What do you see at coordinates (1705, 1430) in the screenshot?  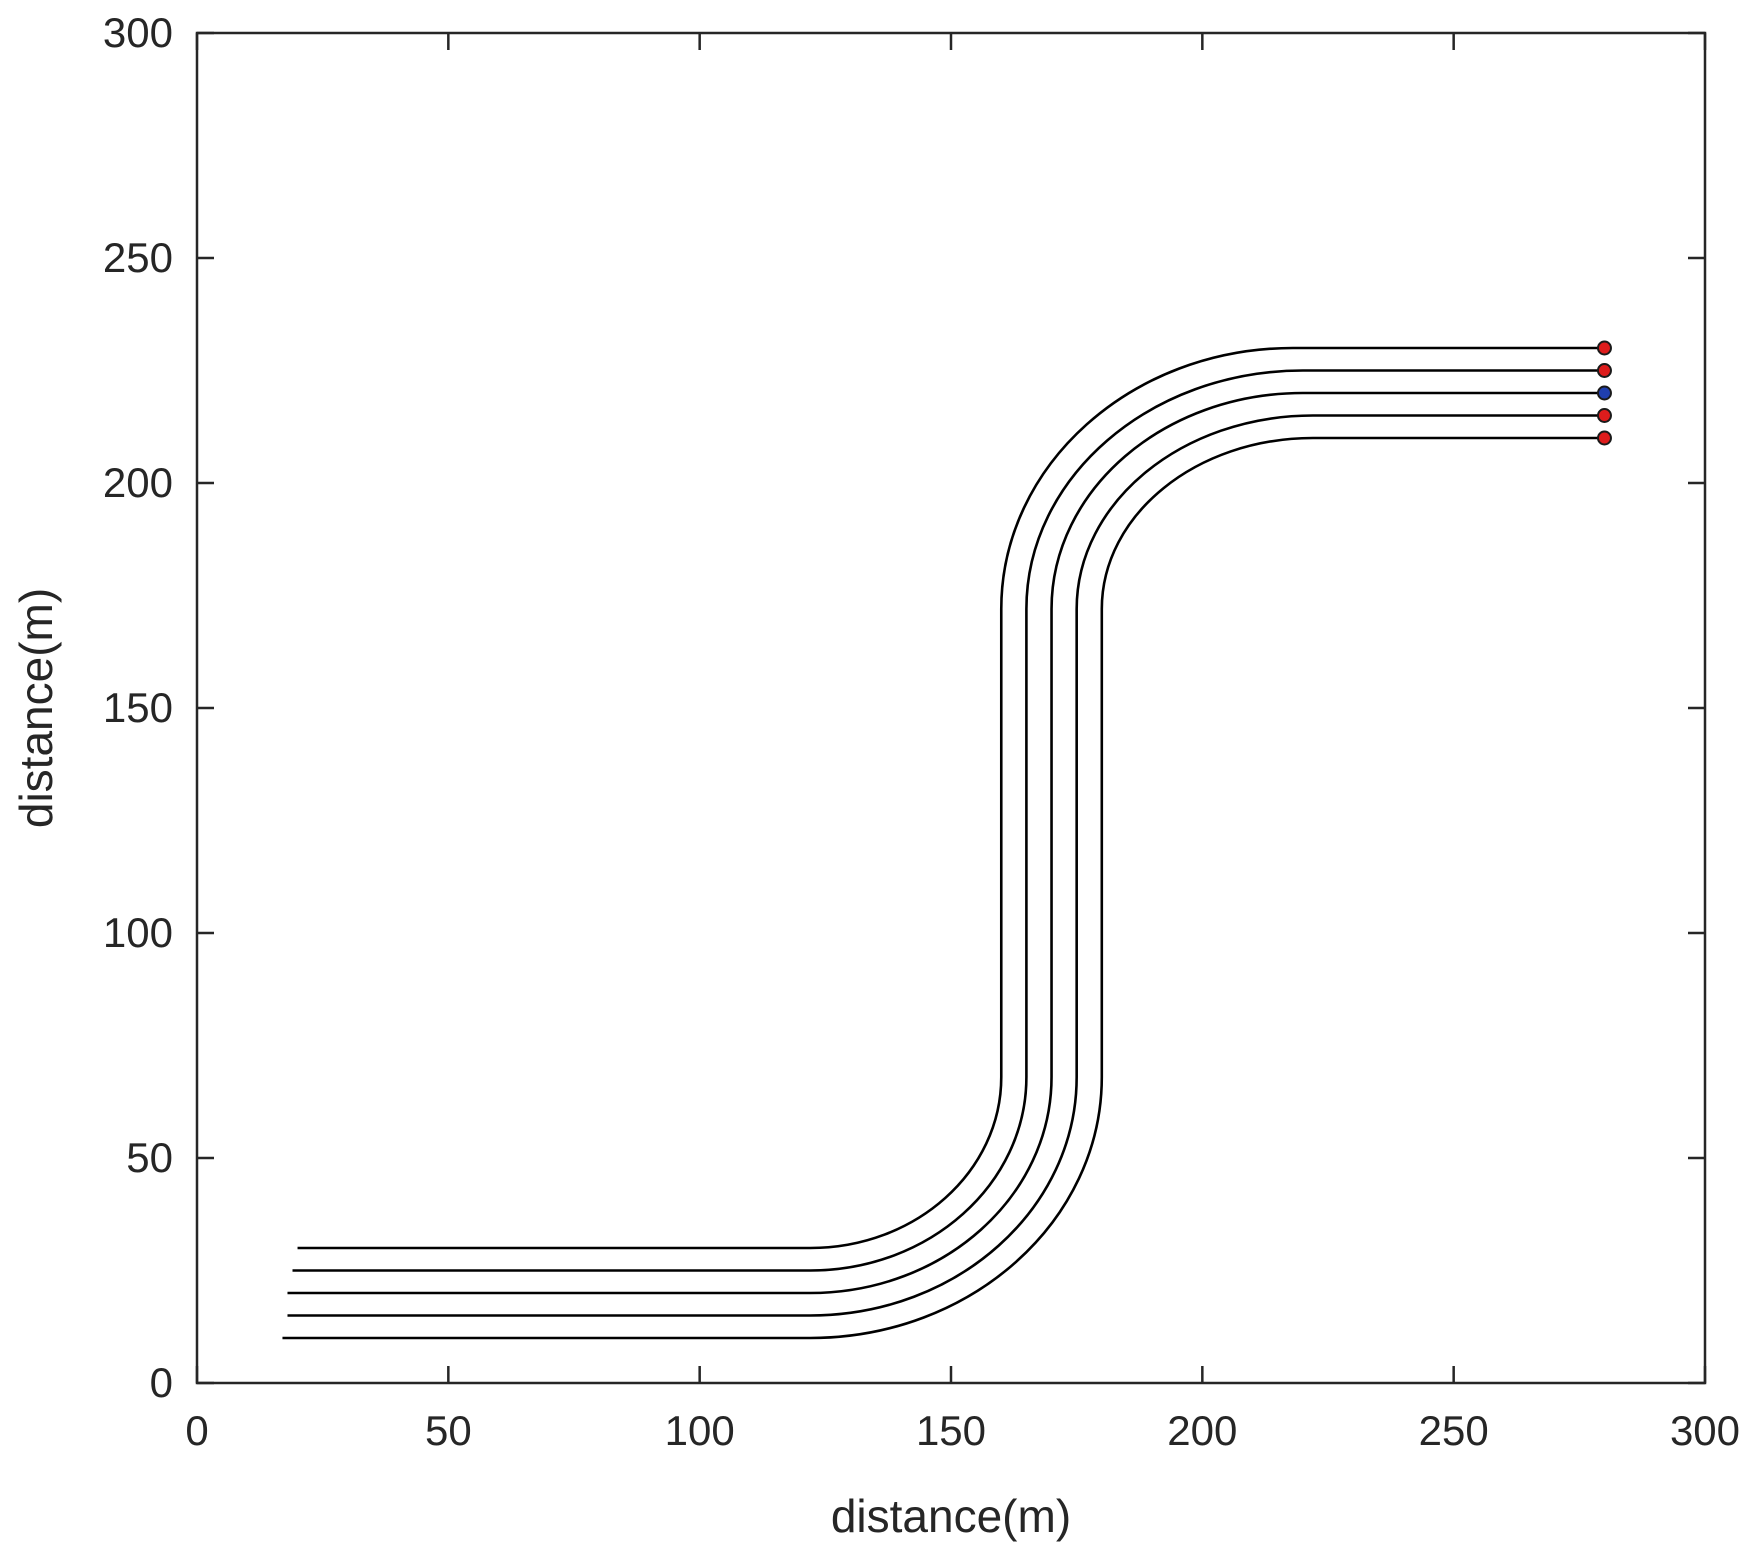 I see `x-tick-label-6: 300` at bounding box center [1705, 1430].